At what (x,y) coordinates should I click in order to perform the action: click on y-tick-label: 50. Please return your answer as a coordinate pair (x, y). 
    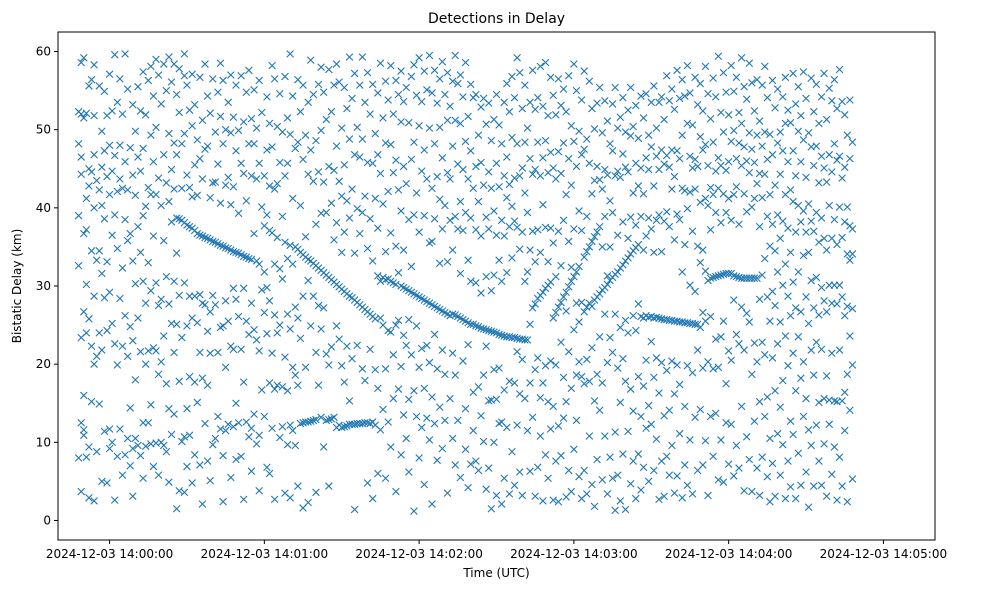
    Looking at the image, I should click on (43, 130).